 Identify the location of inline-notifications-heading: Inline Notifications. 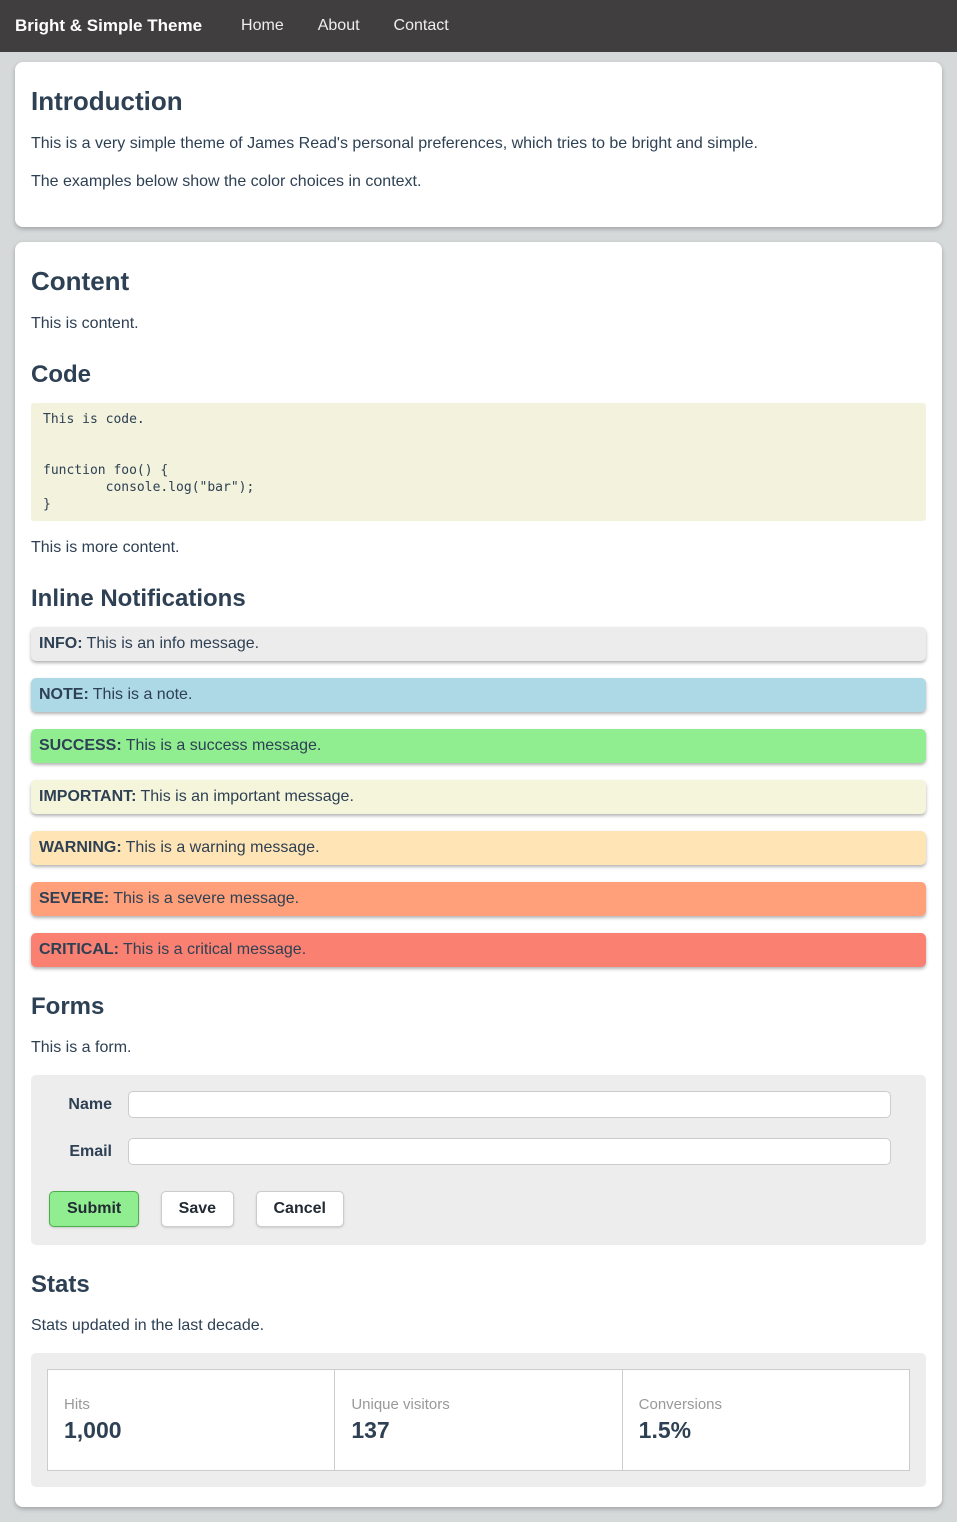
(138, 598).